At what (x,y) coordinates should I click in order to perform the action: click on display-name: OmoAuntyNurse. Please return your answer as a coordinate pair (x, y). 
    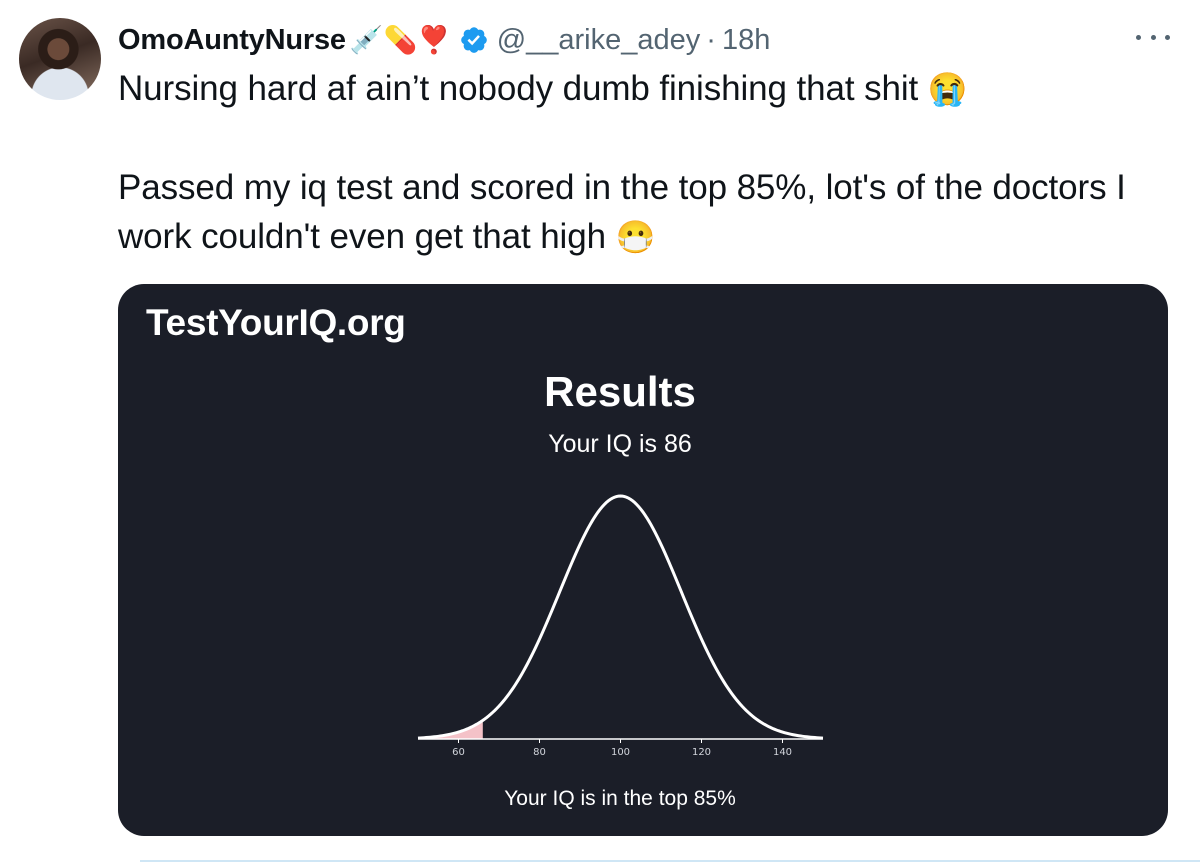
    Looking at the image, I should click on (232, 39).